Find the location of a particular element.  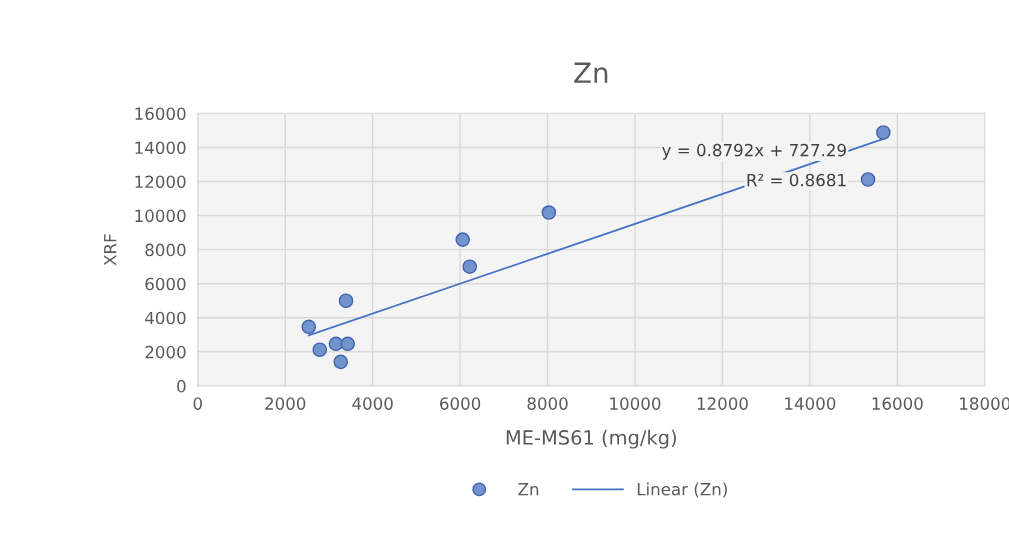

y-tick-label: 14000 is located at coordinates (160, 148).